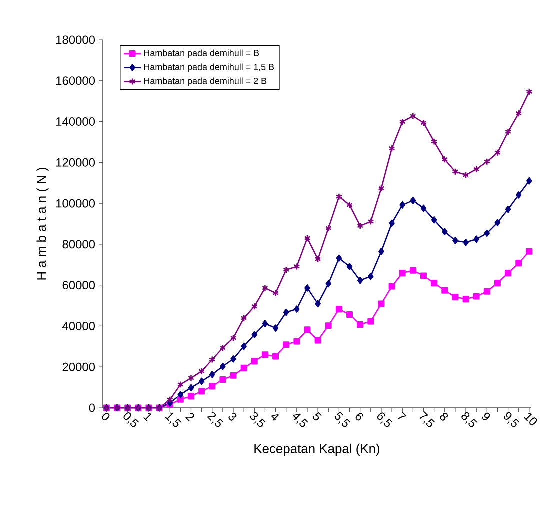 The image size is (547, 521). What do you see at coordinates (148, 417) in the screenshot?
I see `x-tick-label: 1` at bounding box center [148, 417].